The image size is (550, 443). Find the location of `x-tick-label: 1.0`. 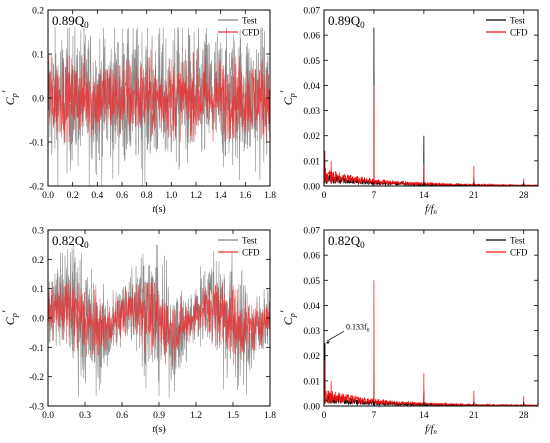

x-tick-label: 1.0 is located at coordinates (171, 196).